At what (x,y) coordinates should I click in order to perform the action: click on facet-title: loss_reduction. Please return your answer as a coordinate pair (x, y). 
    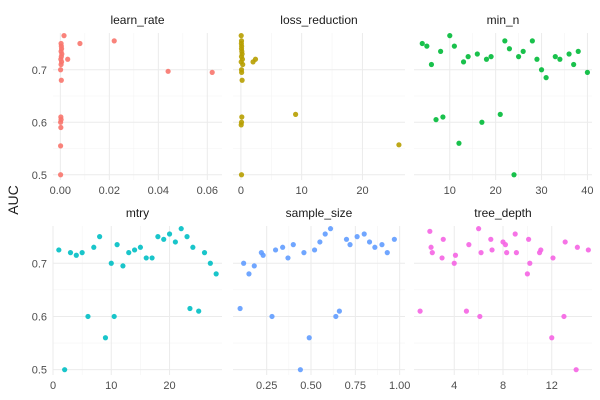
    Looking at the image, I should click on (318, 20).